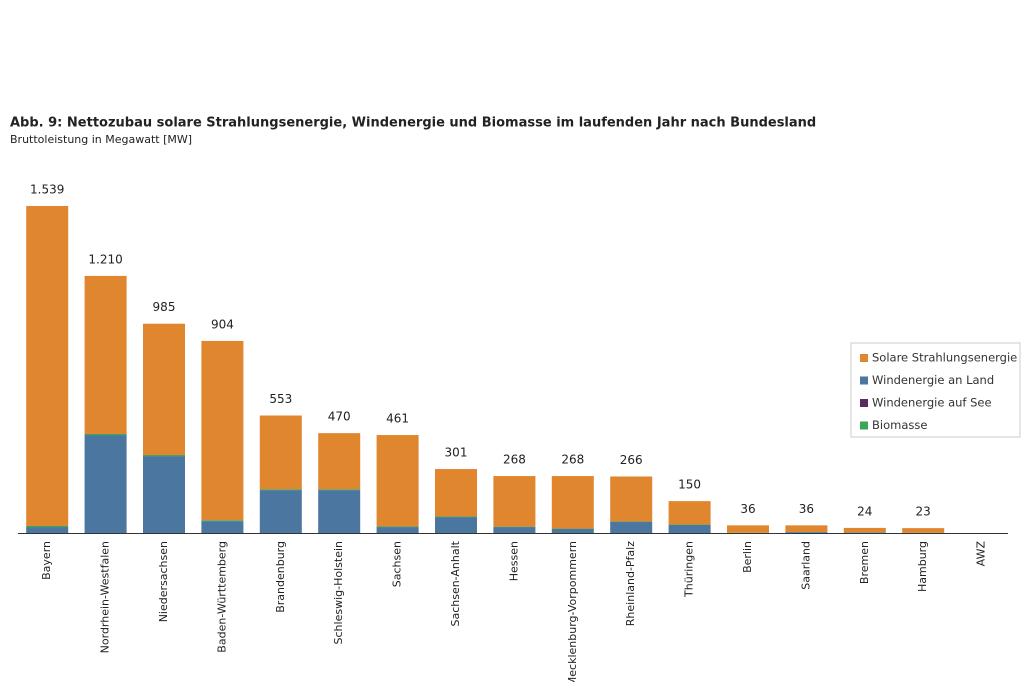 The width and height of the screenshot is (1024, 682). Describe the element at coordinates (805, 565) in the screenshot. I see `x-tick-label: Saarland` at that location.